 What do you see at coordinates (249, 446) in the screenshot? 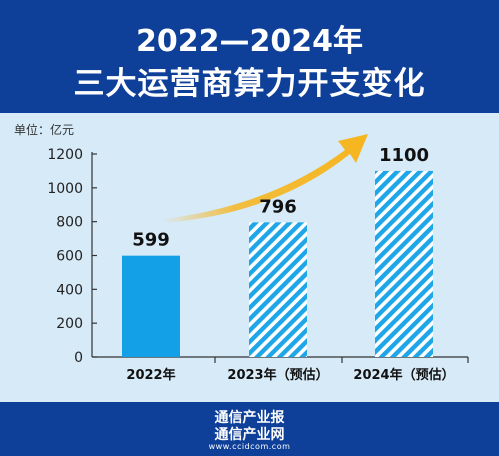
I see `footer-url: www.ccidcom.com` at bounding box center [249, 446].